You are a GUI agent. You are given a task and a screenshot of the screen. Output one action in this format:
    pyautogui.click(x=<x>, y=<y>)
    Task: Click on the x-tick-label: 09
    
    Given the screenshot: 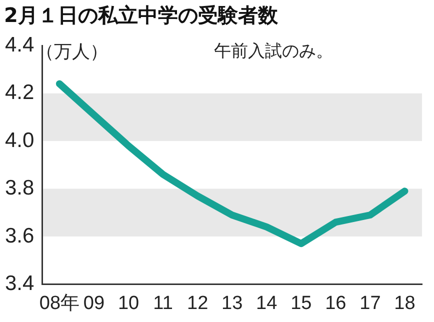 What is the action you would take?
    pyautogui.click(x=94, y=303)
    